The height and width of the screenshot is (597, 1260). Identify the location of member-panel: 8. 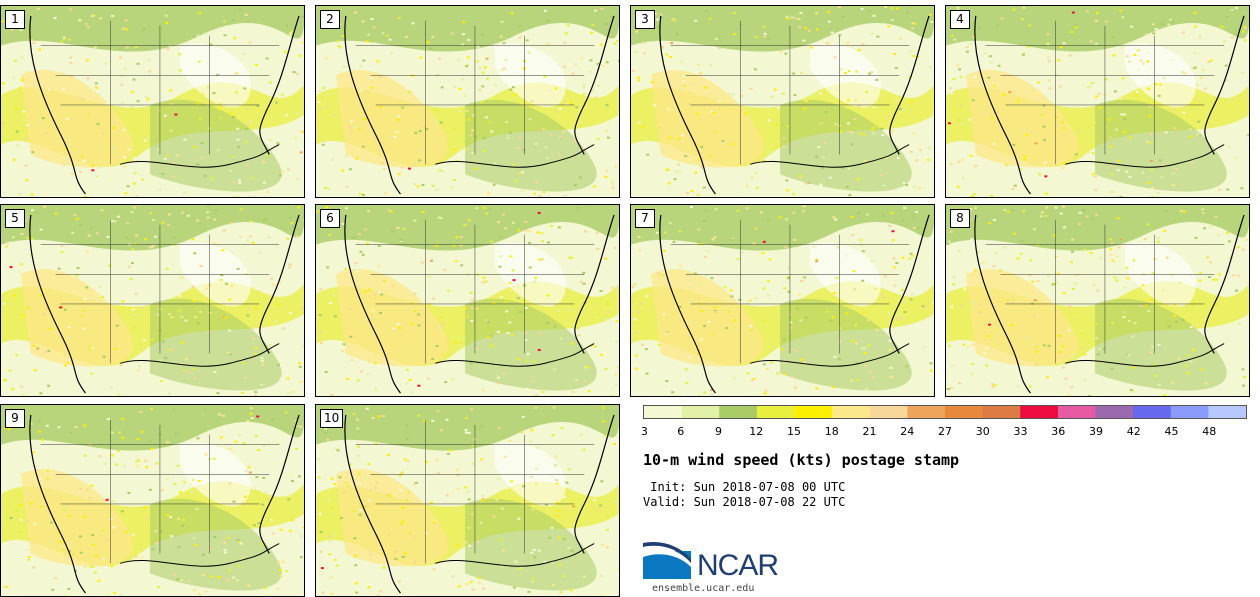
(1097, 300).